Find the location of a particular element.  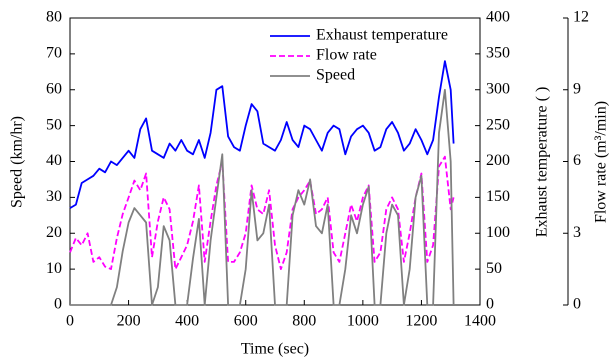

x-tick-label: 0 is located at coordinates (70, 321).